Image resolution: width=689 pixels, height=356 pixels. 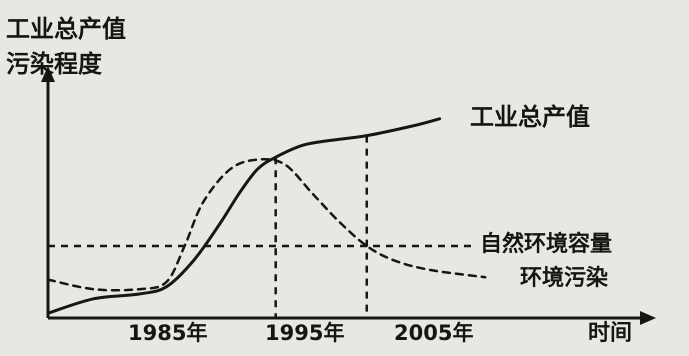 I want to click on x-axis-arrow-icon, so click(x=648, y=318).